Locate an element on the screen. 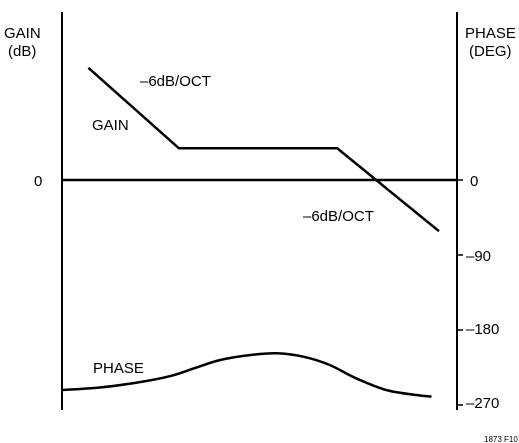 Image resolution: width=519 pixels, height=443 pixels. slope-label-high: –6dB/OCT is located at coordinates (338, 216).